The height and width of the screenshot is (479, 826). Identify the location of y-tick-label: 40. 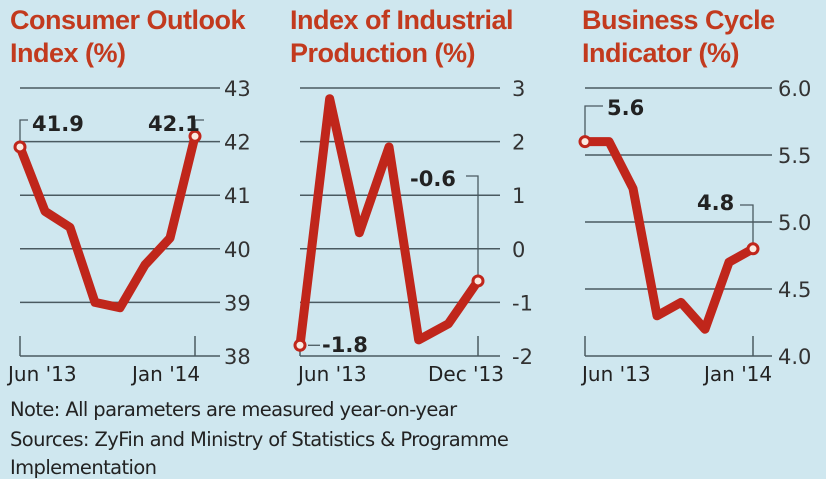
(237, 250).